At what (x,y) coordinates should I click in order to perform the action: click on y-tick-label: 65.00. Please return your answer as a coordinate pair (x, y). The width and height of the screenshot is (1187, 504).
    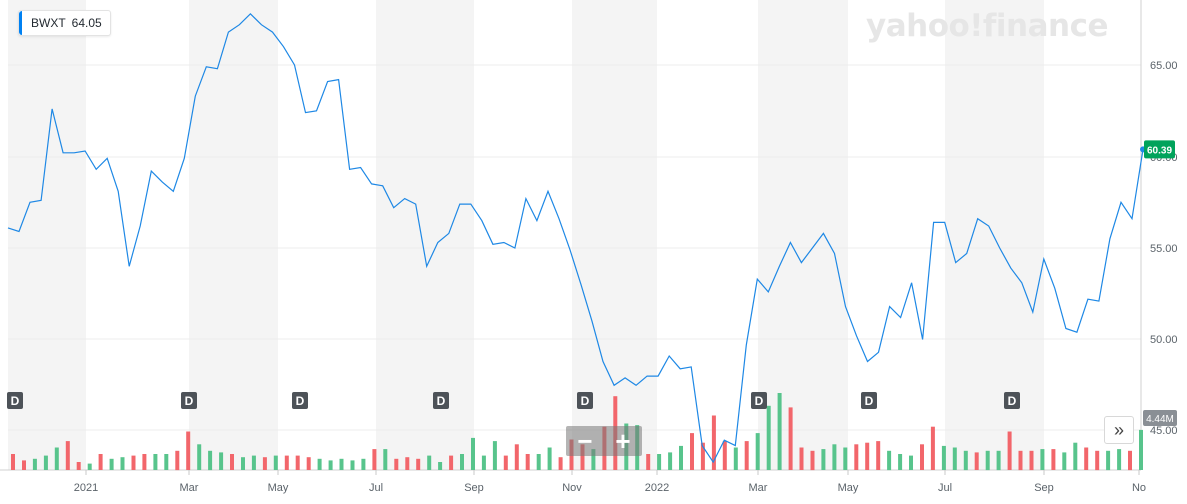
    Looking at the image, I should click on (1164, 66).